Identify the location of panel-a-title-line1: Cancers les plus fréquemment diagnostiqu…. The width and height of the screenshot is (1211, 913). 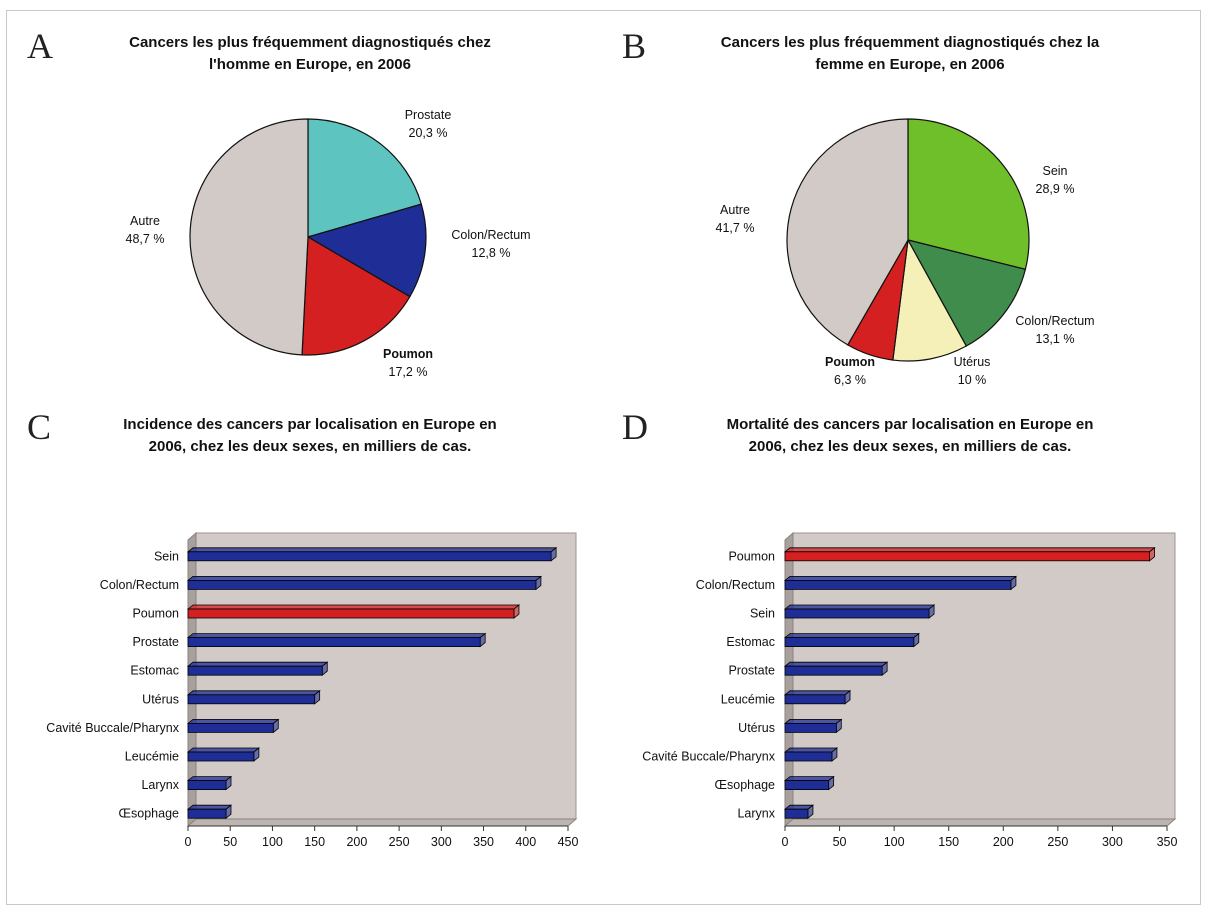
(310, 42).